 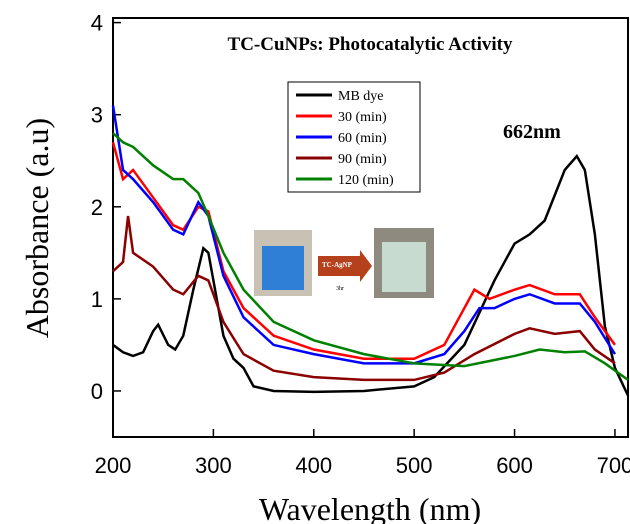 I want to click on x-tick-label: 200, so click(x=113, y=465).